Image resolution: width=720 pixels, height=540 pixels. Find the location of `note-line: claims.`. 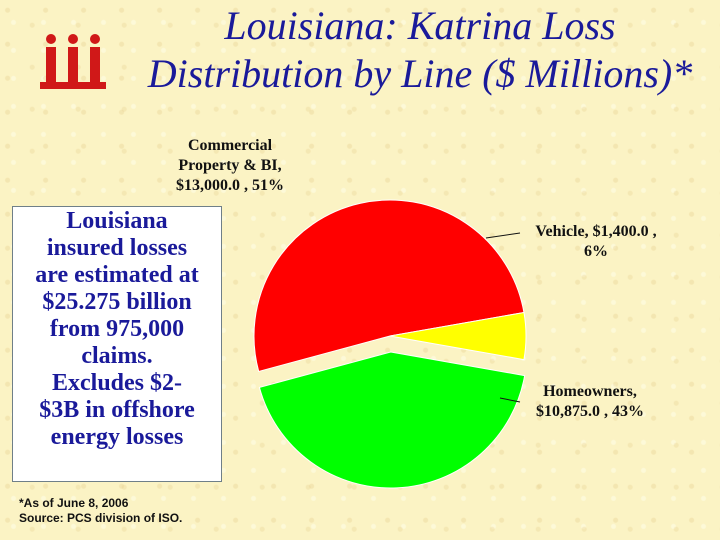

note-line: claims. is located at coordinates (117, 356).